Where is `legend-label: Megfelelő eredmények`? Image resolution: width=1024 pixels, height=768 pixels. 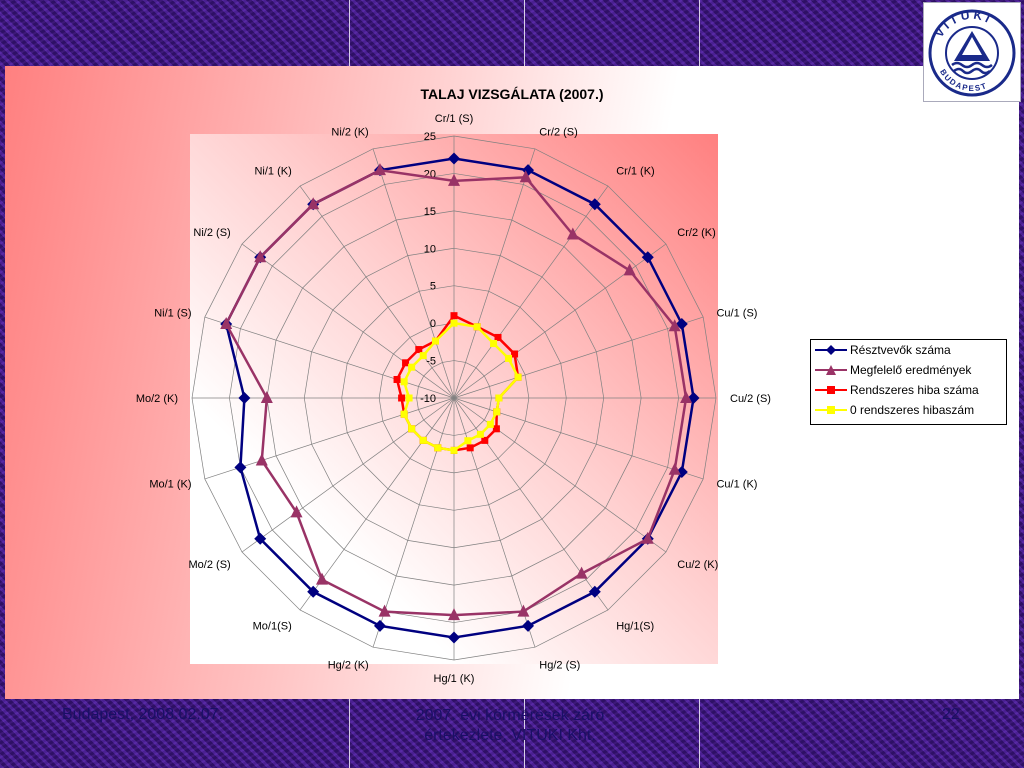
legend-label: Megfelelő eredmények is located at coordinates (911, 370).